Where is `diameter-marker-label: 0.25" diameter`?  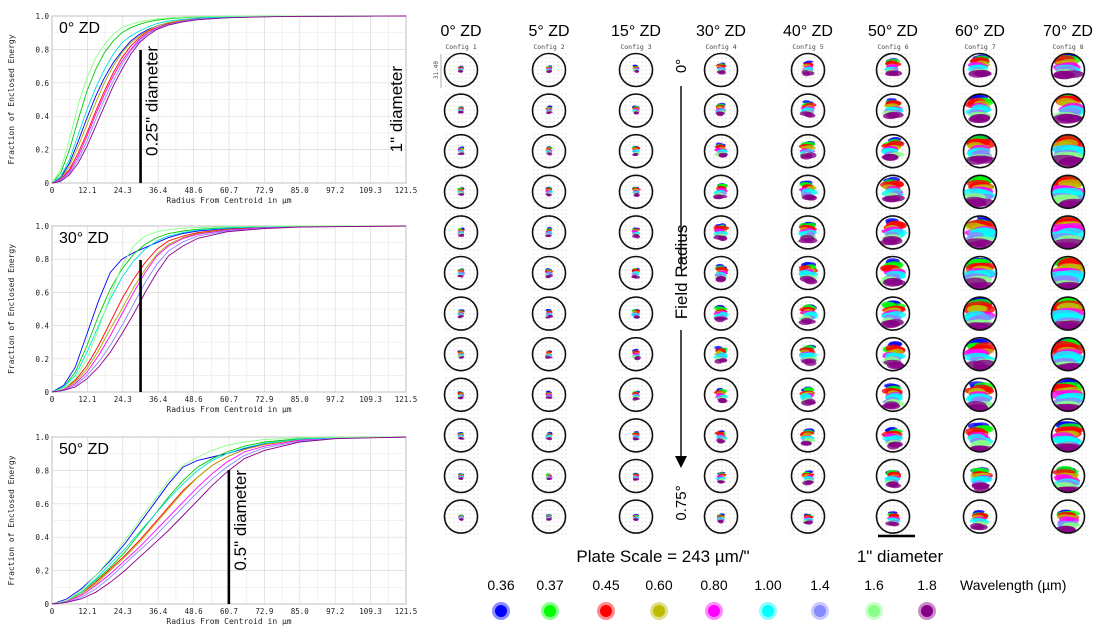
diameter-marker-label: 0.25" diameter is located at coordinates (152, 101).